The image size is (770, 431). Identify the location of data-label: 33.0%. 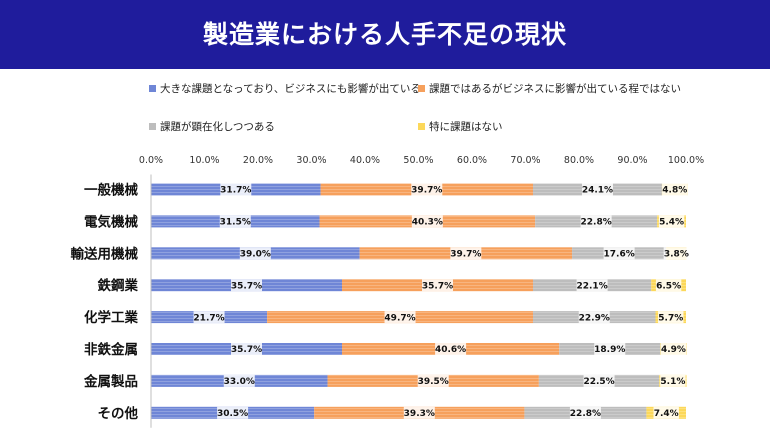
(239, 382).